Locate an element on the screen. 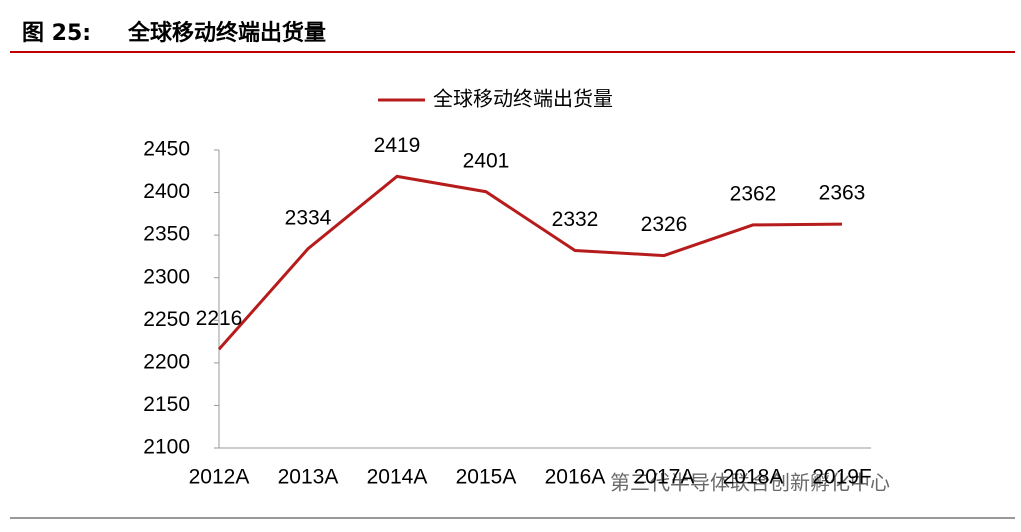 This screenshot has height=532, width=1021. data-label: 2332 is located at coordinates (575, 219).